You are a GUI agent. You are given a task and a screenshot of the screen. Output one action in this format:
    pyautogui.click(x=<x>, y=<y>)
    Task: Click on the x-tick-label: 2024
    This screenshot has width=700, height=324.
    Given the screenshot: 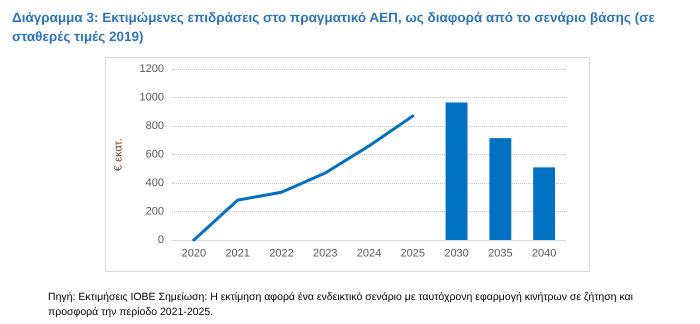 What is the action you would take?
    pyautogui.click(x=369, y=254)
    